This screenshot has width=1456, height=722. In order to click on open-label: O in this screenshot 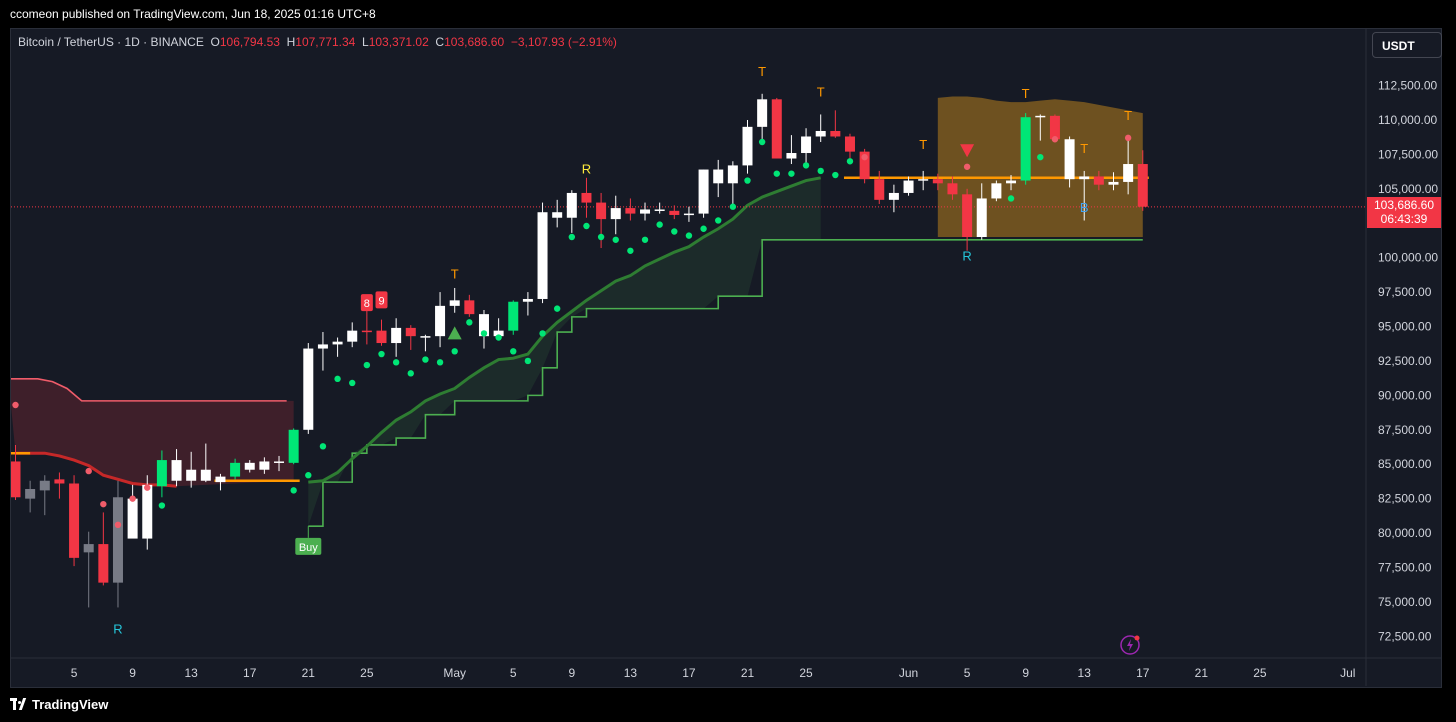, I will do `click(215, 42)`.